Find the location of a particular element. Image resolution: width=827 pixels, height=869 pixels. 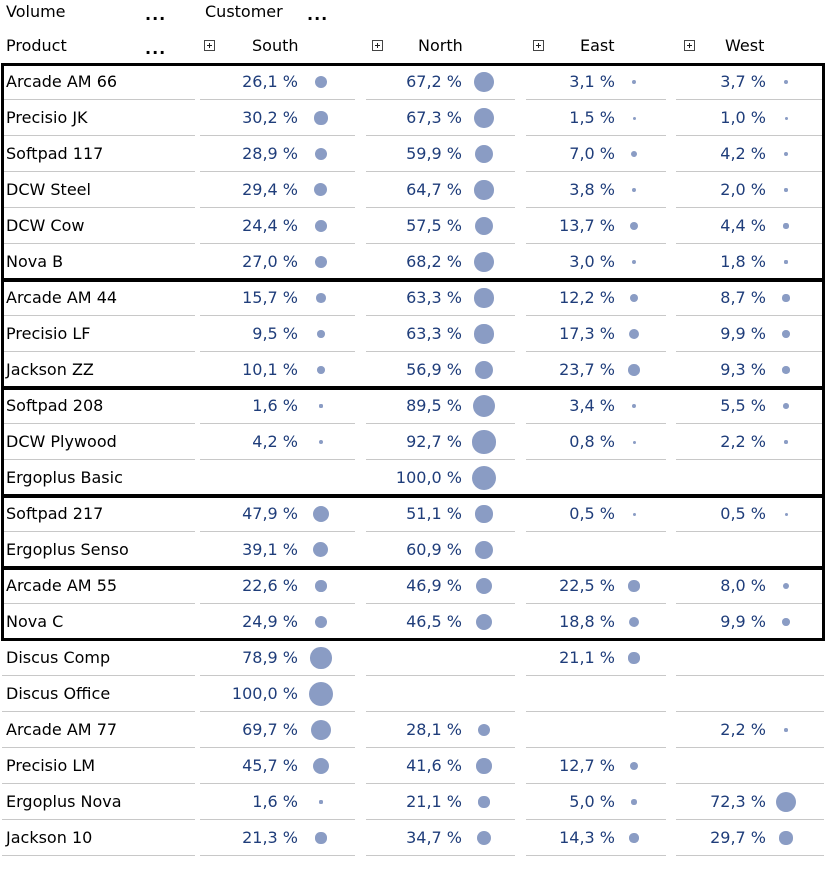

share-value-west: 4,4 % is located at coordinates (743, 225).